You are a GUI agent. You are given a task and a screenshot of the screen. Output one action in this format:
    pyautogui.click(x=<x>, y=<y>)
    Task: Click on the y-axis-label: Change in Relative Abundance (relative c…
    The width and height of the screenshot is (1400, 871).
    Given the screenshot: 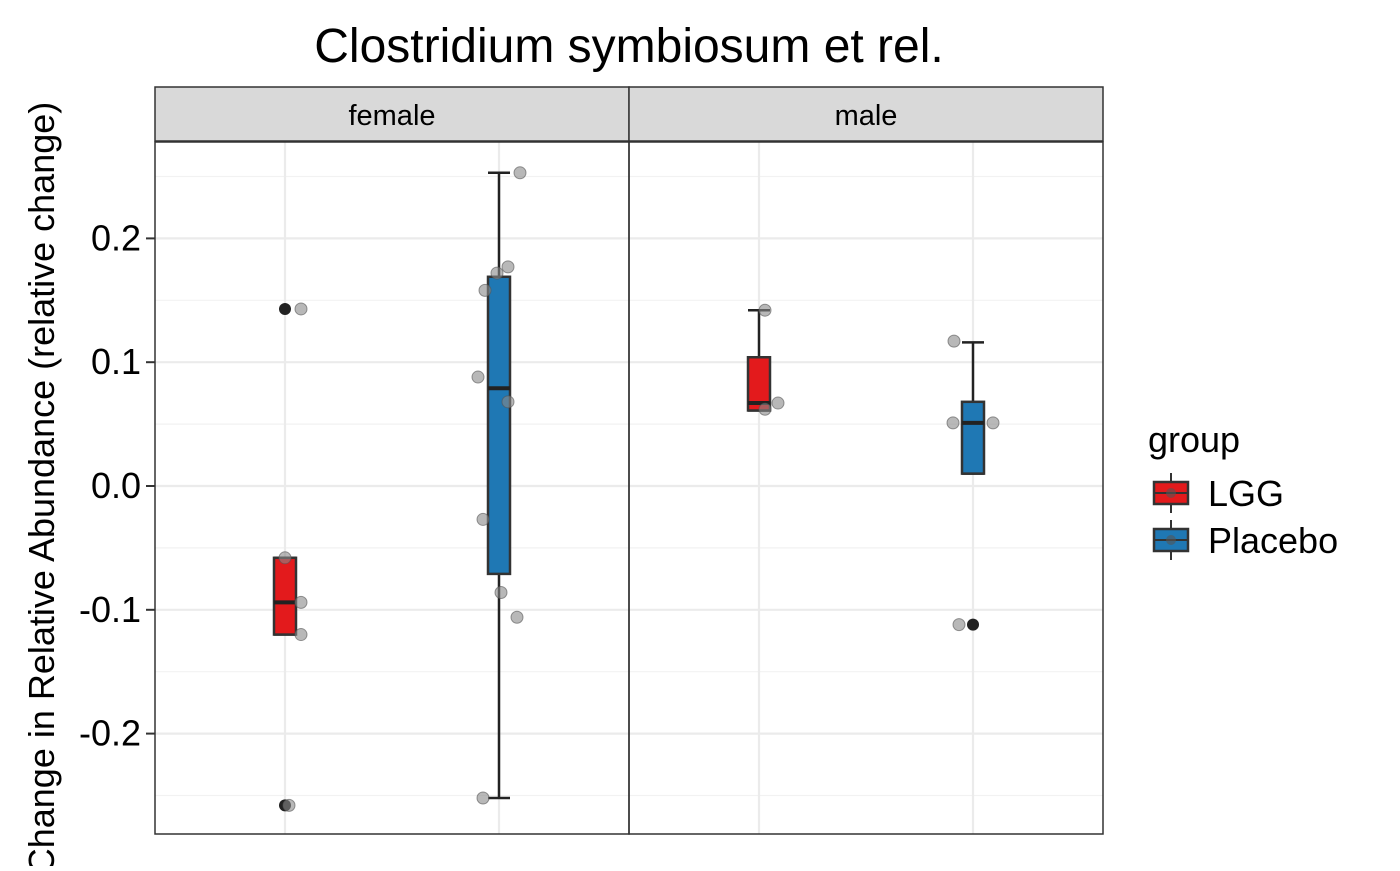 What is the action you would take?
    pyautogui.click(x=41, y=484)
    